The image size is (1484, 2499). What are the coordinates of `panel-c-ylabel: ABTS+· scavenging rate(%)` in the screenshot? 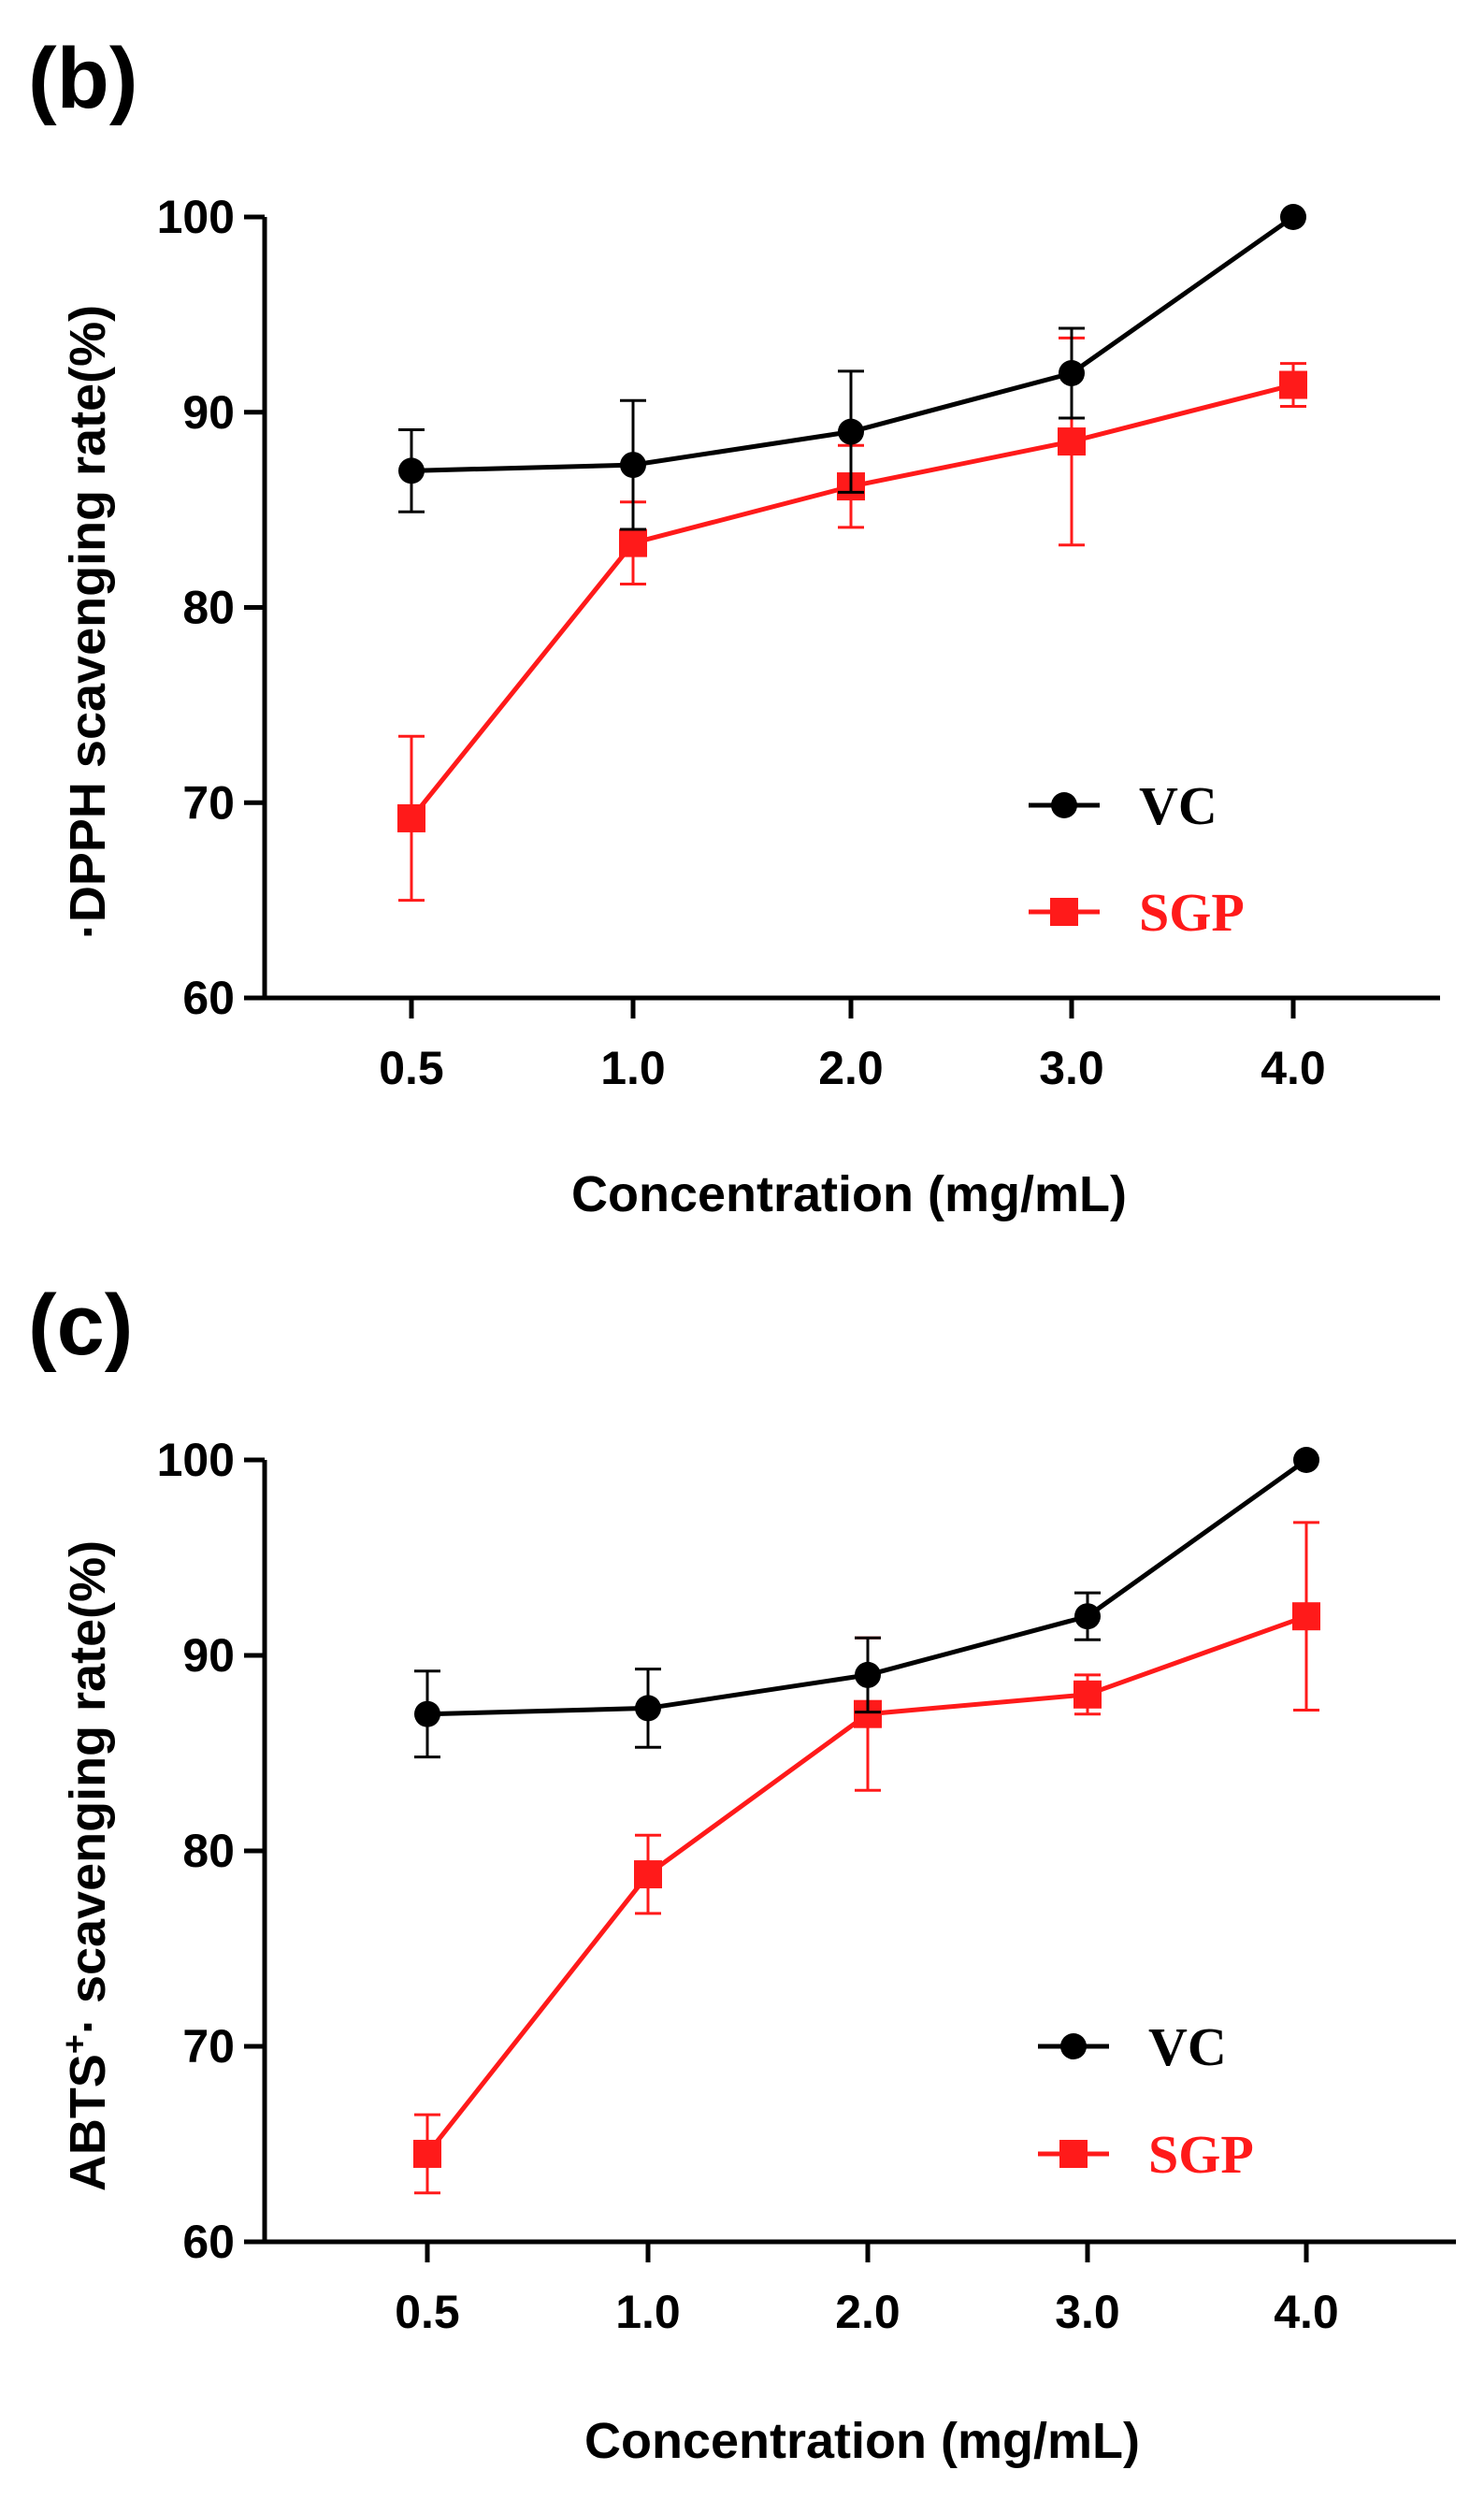 It's located at (86, 1866).